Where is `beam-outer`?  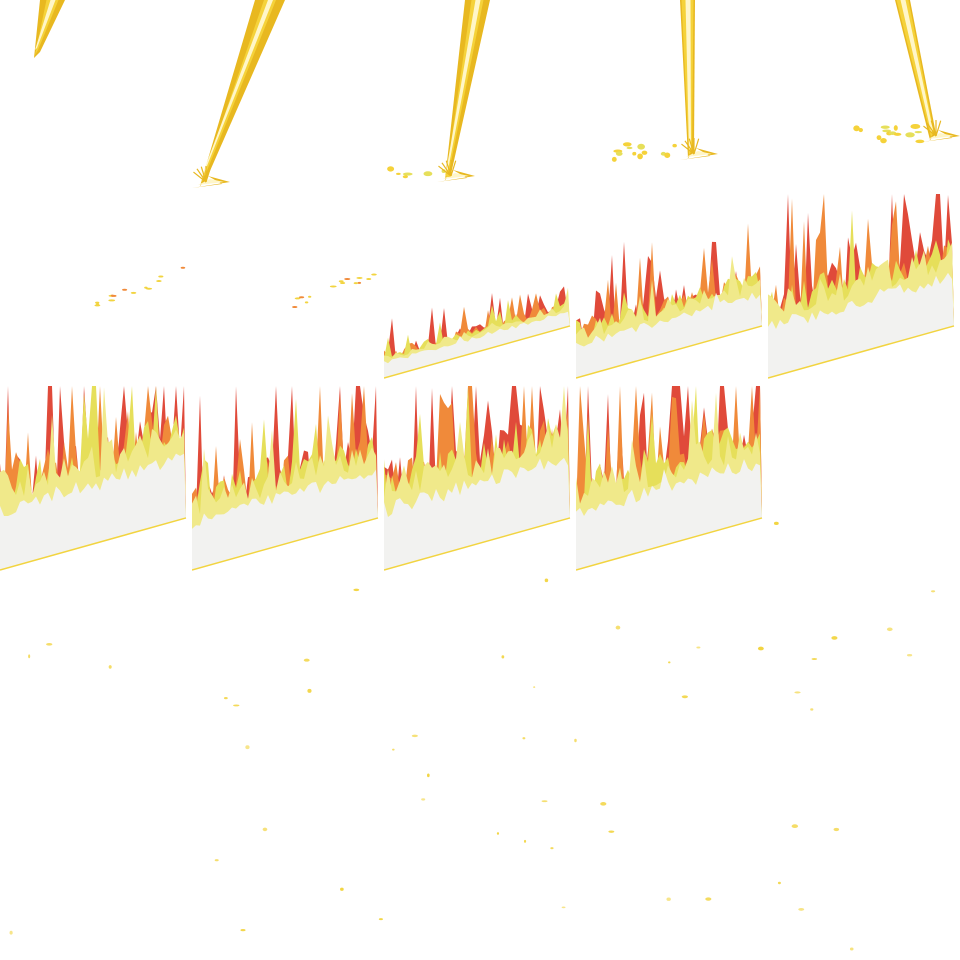 beam-outer is located at coordinates (49, 29).